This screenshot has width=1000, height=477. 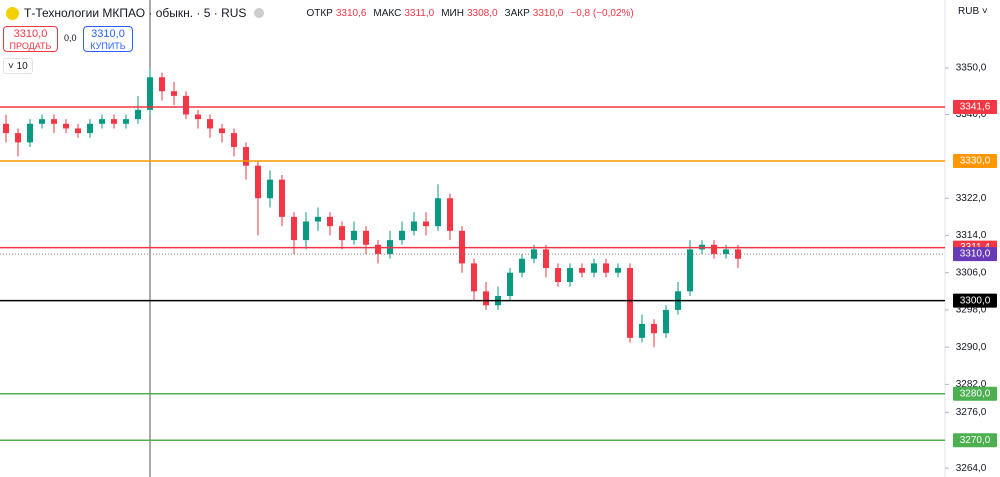 What do you see at coordinates (12, 13) in the screenshot?
I see `logo` at bounding box center [12, 13].